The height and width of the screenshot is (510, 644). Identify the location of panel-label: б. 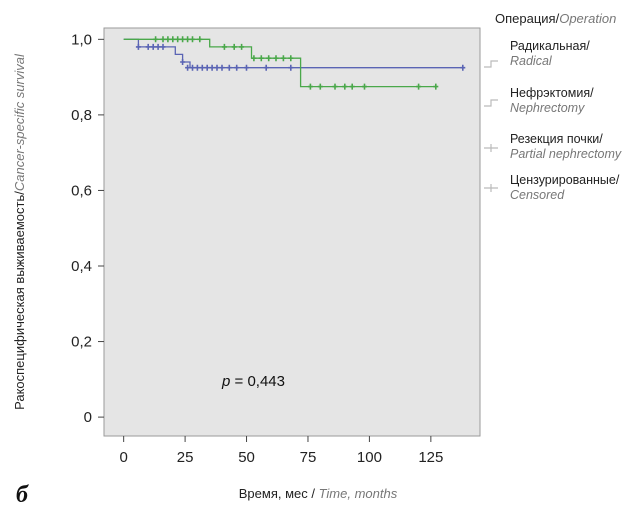
(22, 495).